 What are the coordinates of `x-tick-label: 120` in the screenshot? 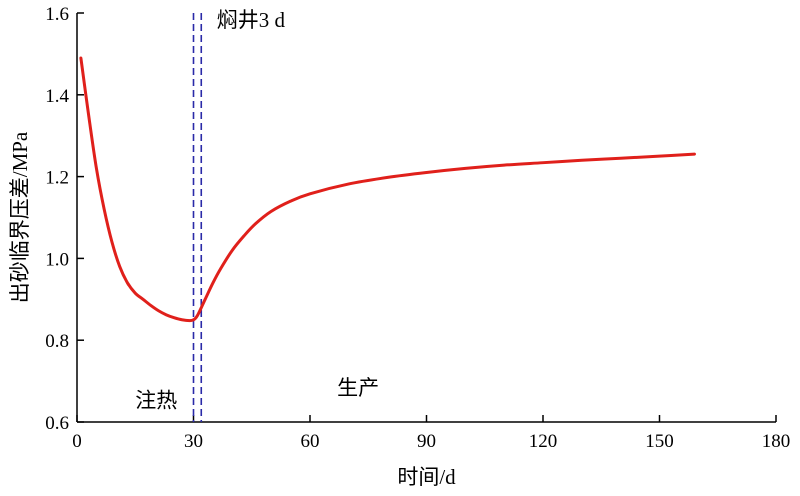 It's located at (543, 441).